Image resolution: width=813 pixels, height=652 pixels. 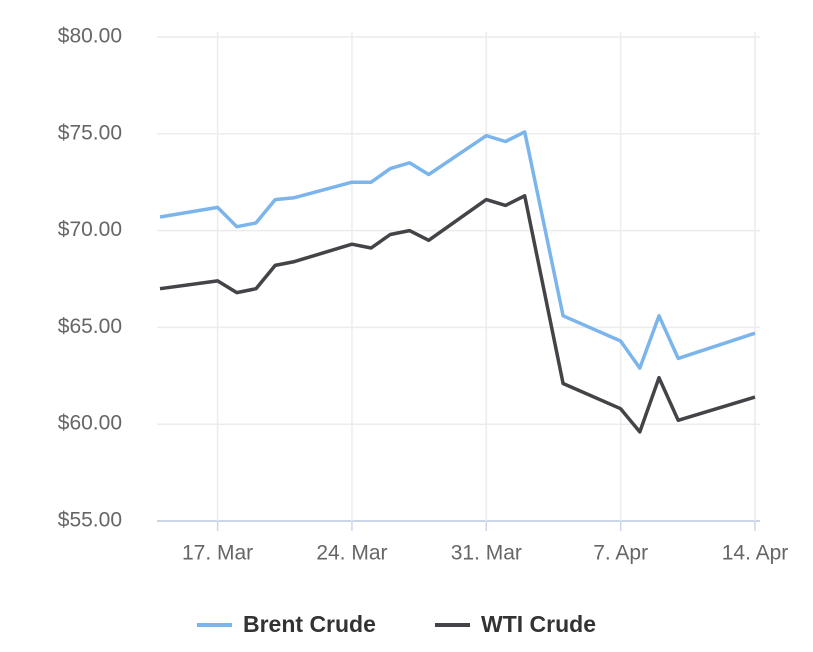 I want to click on x-tick-label: 14. Apr, so click(x=755, y=553).